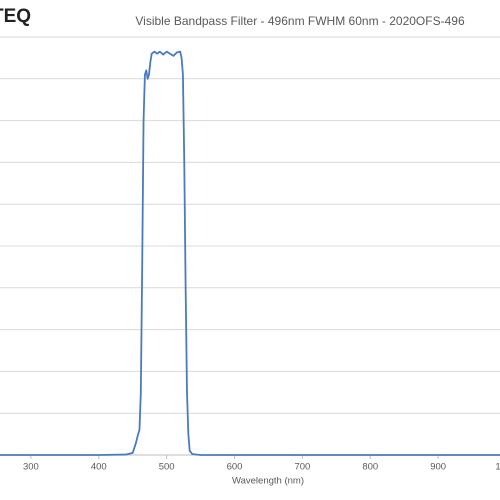 The width and height of the screenshot is (500, 500). Describe the element at coordinates (31, 467) in the screenshot. I see `x-tick-label: 300` at that location.